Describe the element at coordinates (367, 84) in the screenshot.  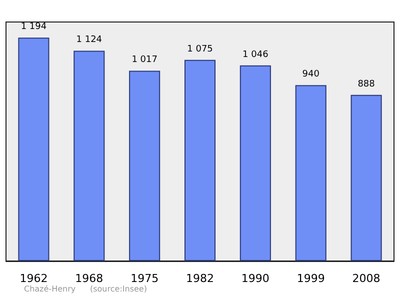
I see `data-label: 888` at that location.